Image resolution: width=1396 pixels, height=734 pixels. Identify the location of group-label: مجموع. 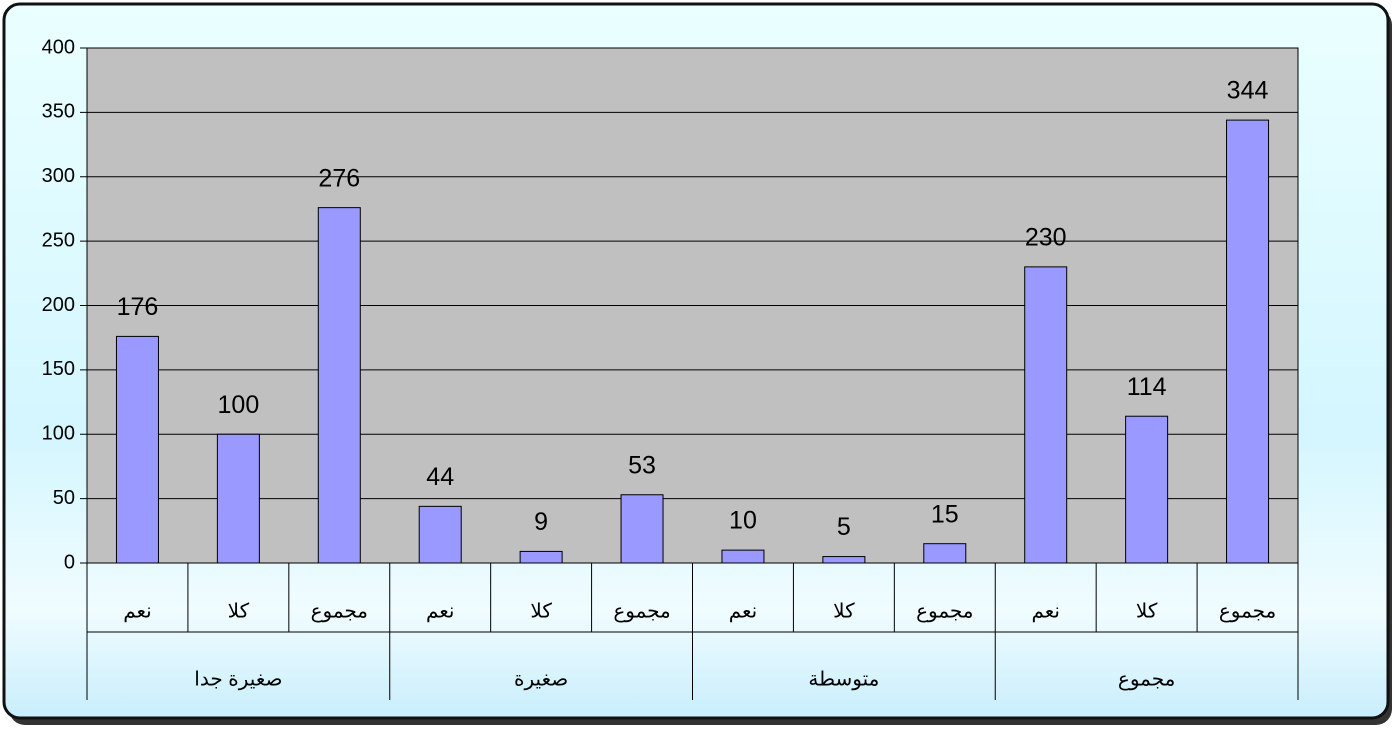
(1146, 679).